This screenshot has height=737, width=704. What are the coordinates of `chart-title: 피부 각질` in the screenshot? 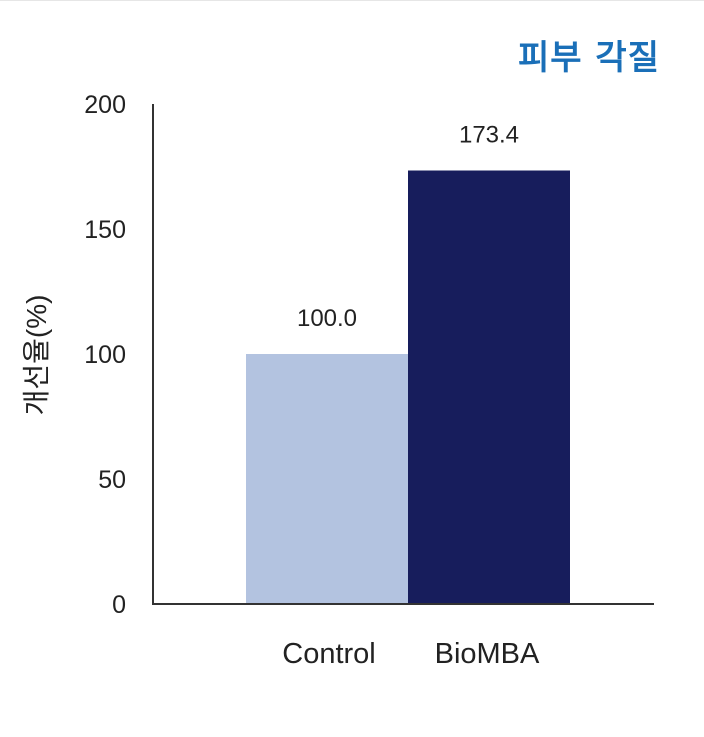 It's located at (589, 58).